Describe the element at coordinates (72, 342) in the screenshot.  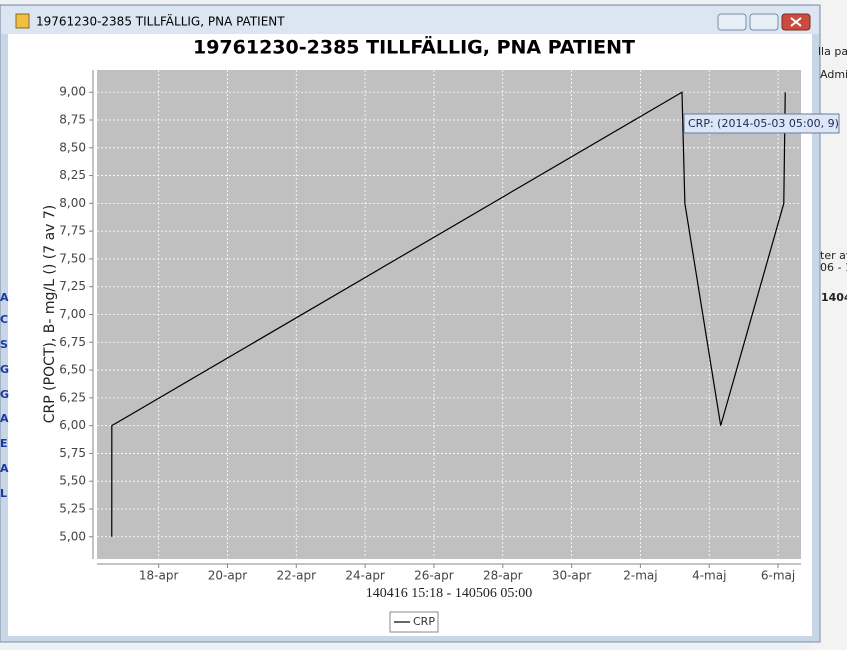
I see `y-tick-label: 6,75` at that location.